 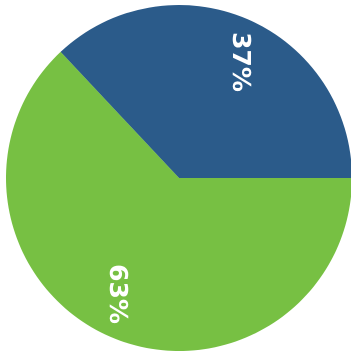 I want to click on slice-label-63: 63%, so click(x=118, y=294).